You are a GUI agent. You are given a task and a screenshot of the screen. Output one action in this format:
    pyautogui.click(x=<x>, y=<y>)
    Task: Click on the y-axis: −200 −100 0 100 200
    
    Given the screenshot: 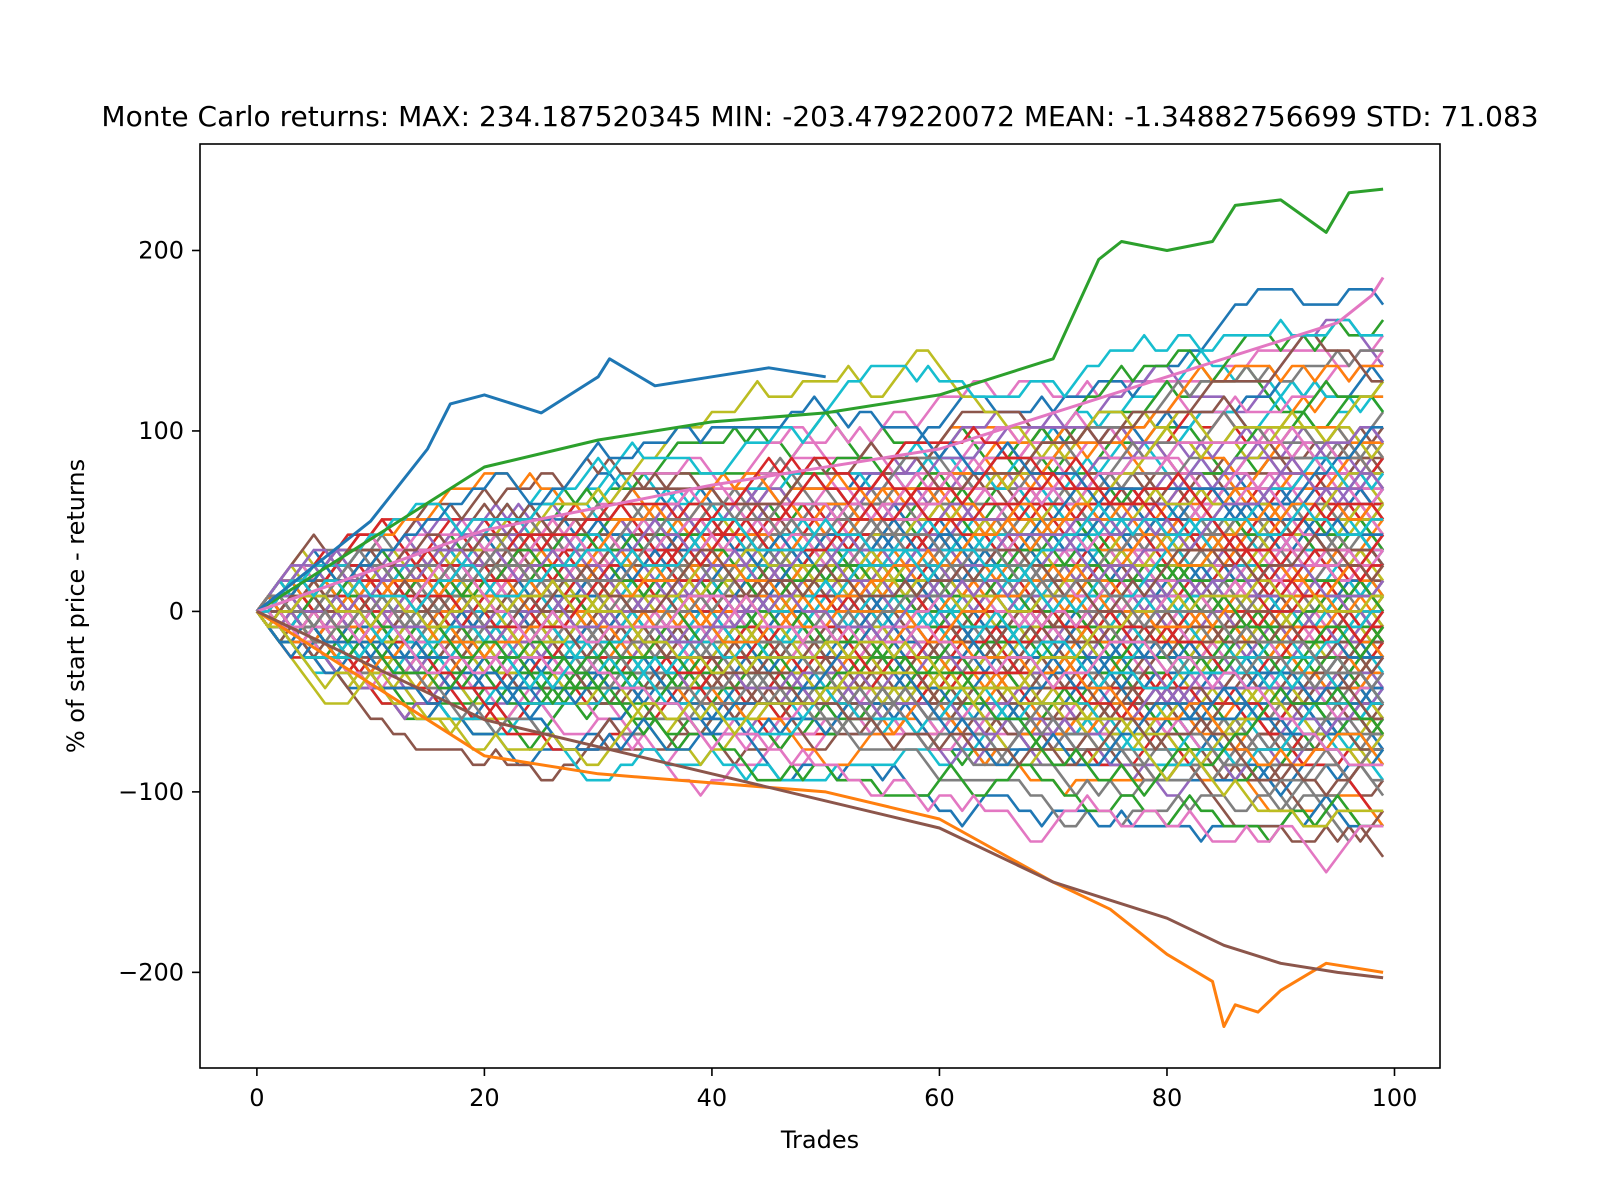 What is the action you would take?
    pyautogui.click(x=159, y=611)
    